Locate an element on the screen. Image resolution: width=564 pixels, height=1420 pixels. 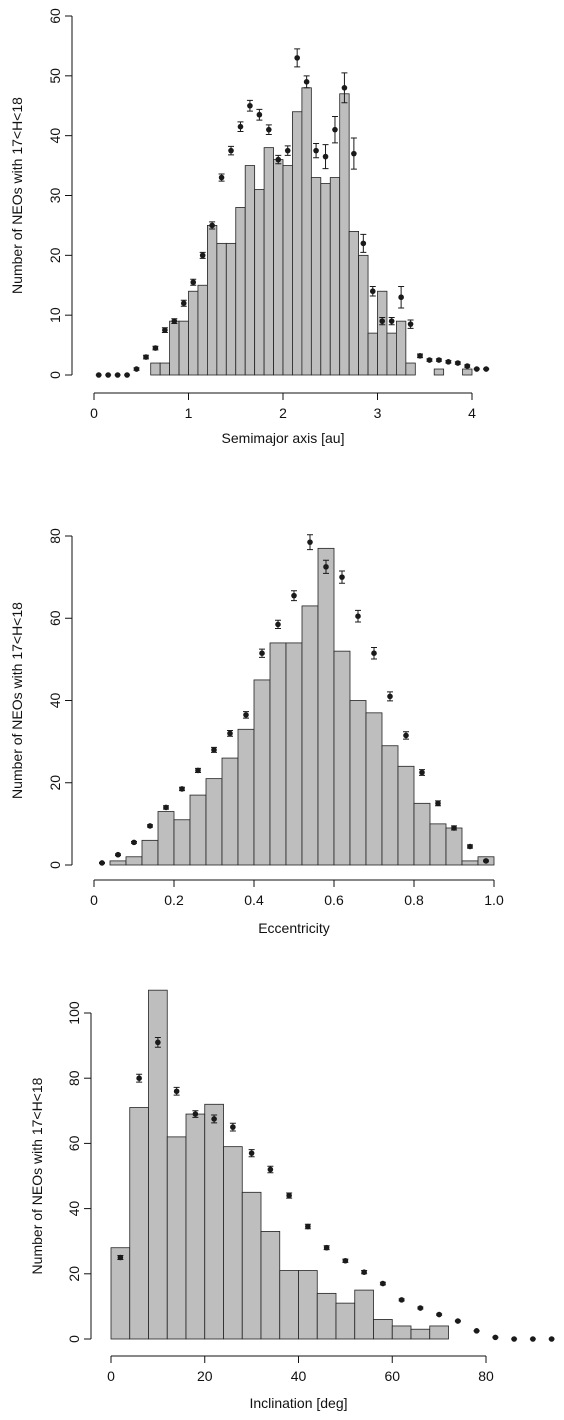
x-tick-label: 2 is located at coordinates (283, 413).